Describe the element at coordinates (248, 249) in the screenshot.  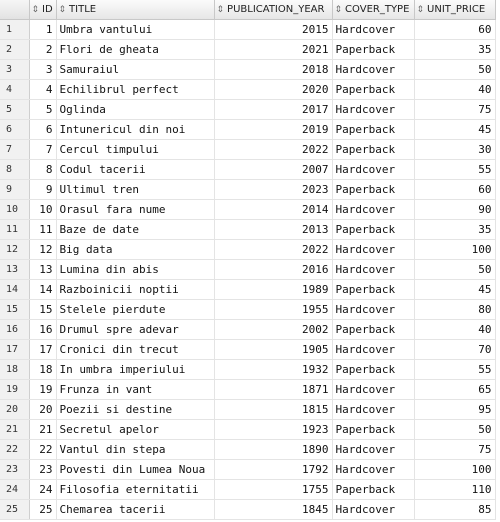
I see `table-row: 12 12 Big data 2022 Hardcover 100` at that location.